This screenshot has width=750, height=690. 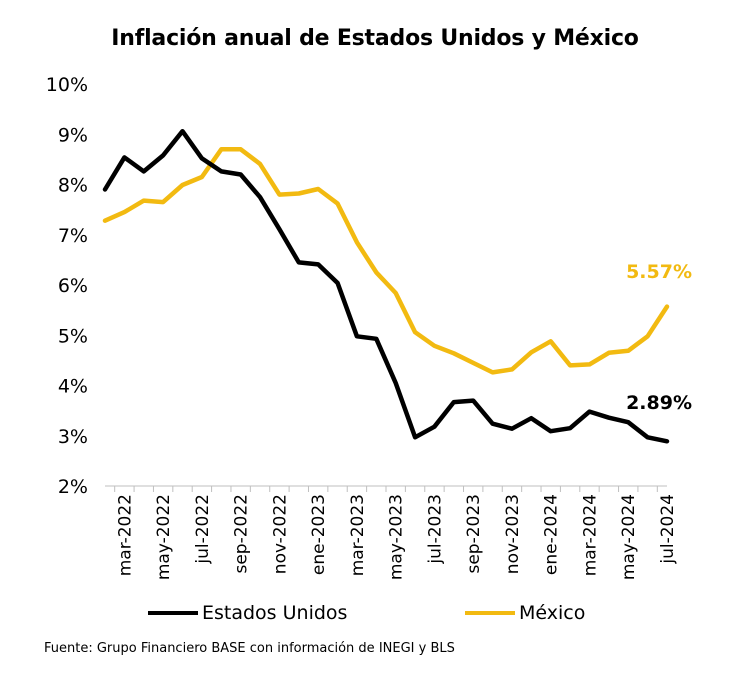 I want to click on y-tick-label: 5%, so click(x=73, y=336).